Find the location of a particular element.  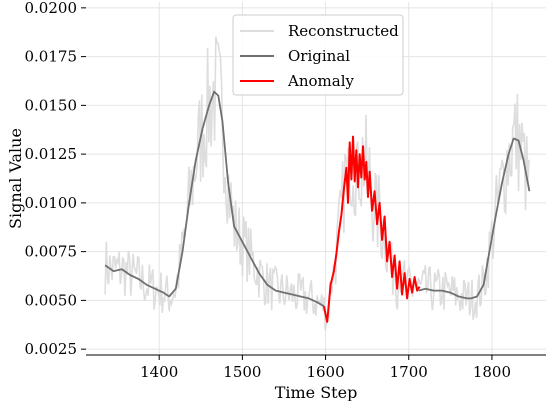

y-tick-label: 0.0050 is located at coordinates (51, 300).